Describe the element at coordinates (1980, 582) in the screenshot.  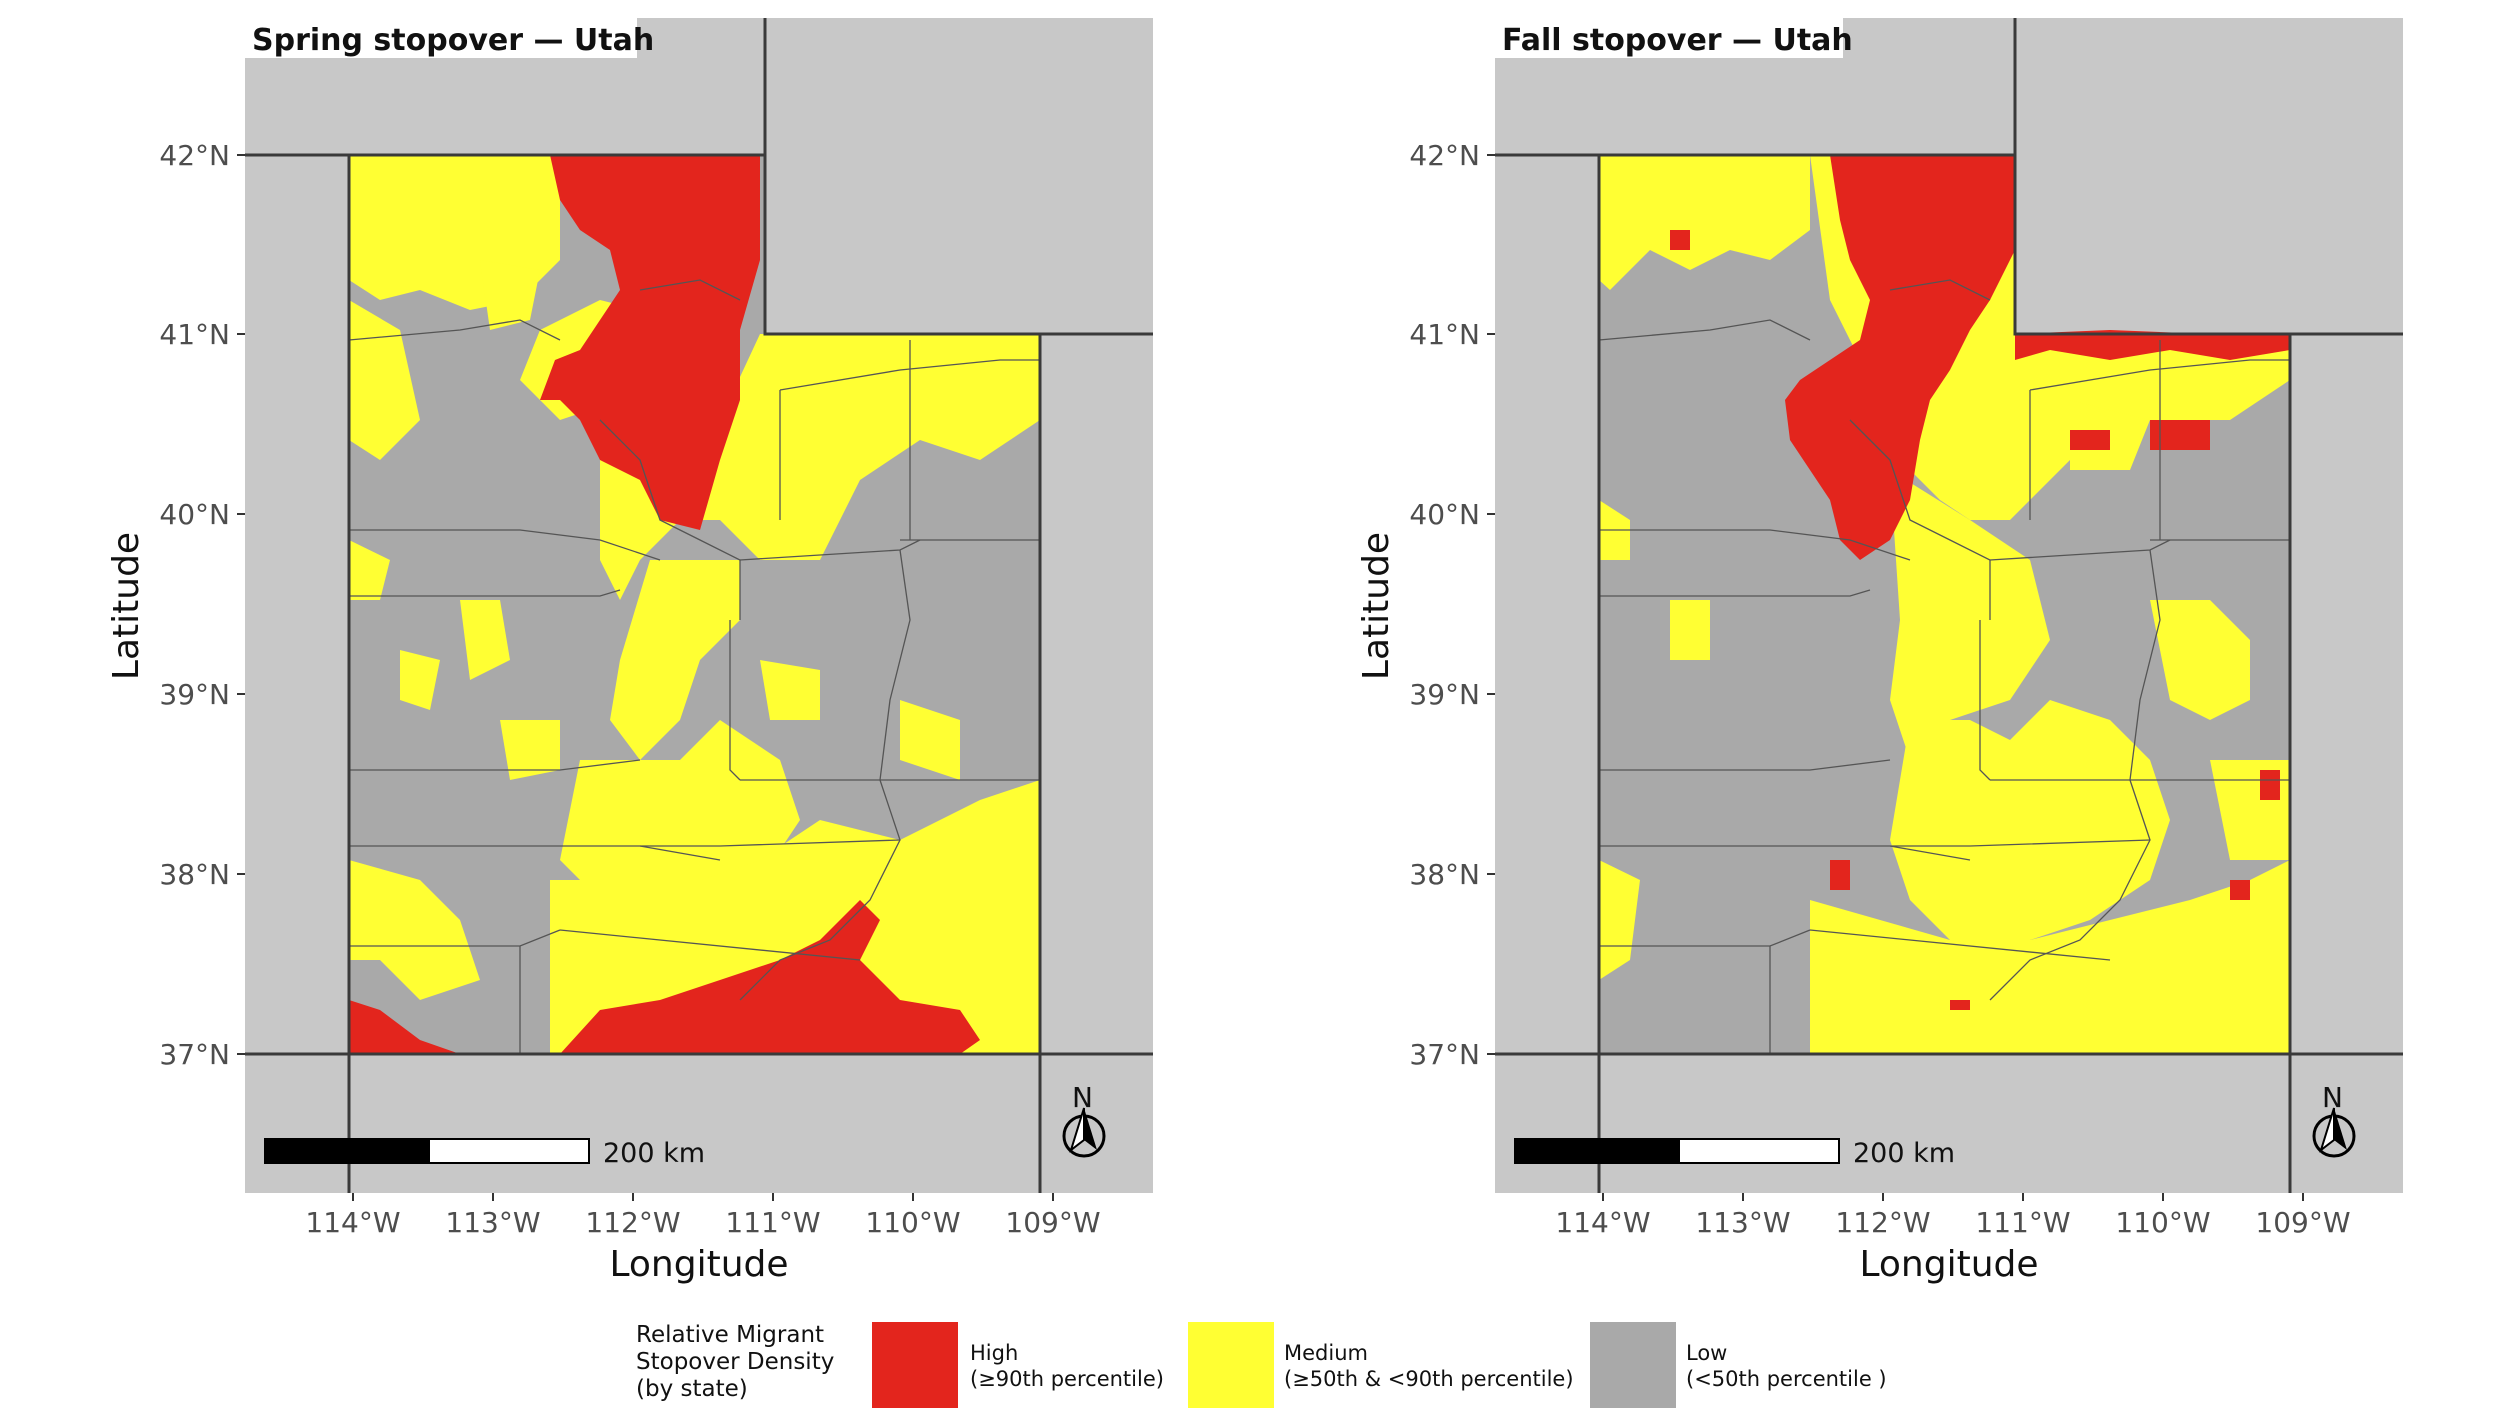
I see `high-density-regions` at that location.